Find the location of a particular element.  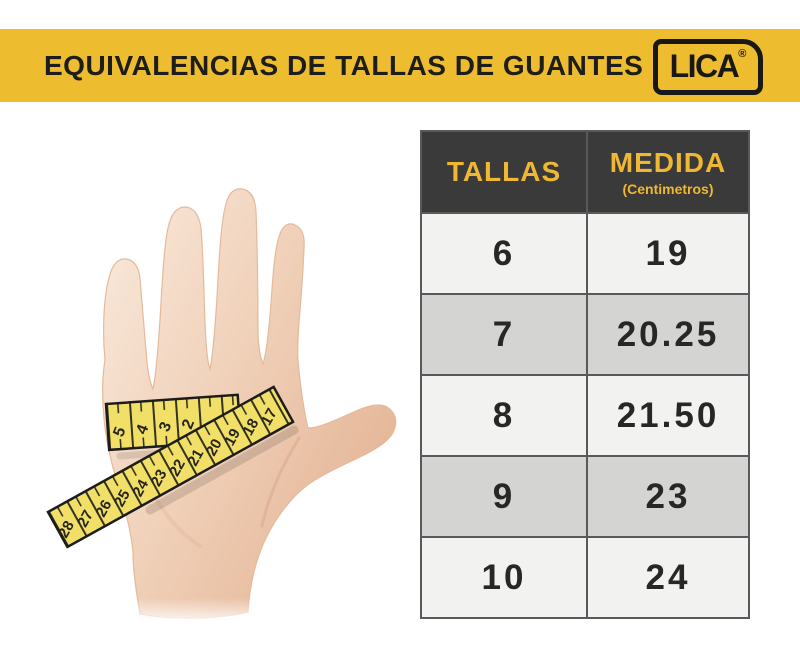

size-cell: 7 is located at coordinates (504, 334).